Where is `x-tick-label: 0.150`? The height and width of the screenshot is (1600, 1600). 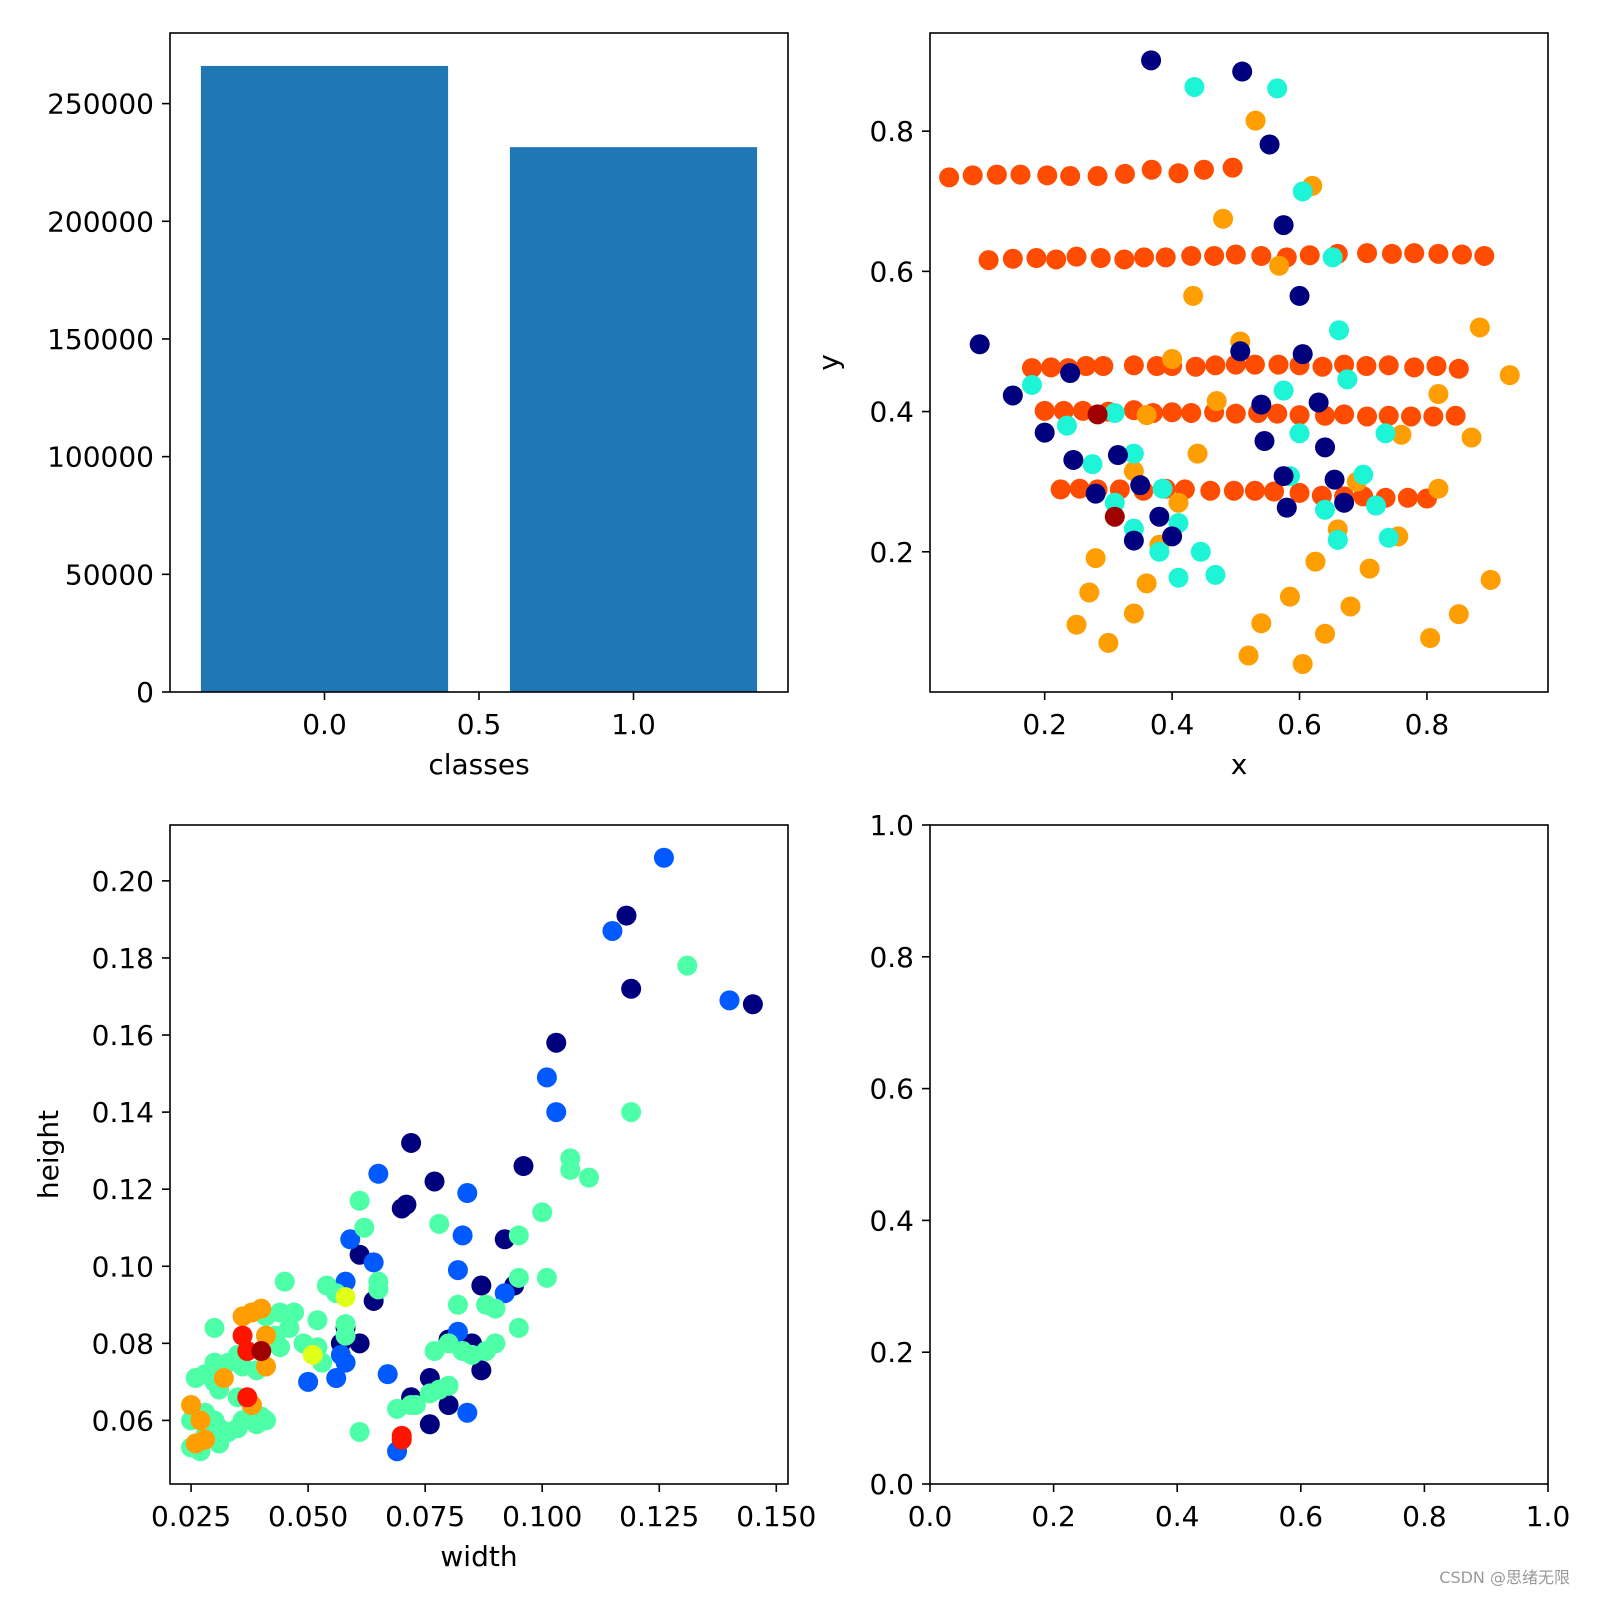 x-tick-label: 0.150 is located at coordinates (776, 1516).